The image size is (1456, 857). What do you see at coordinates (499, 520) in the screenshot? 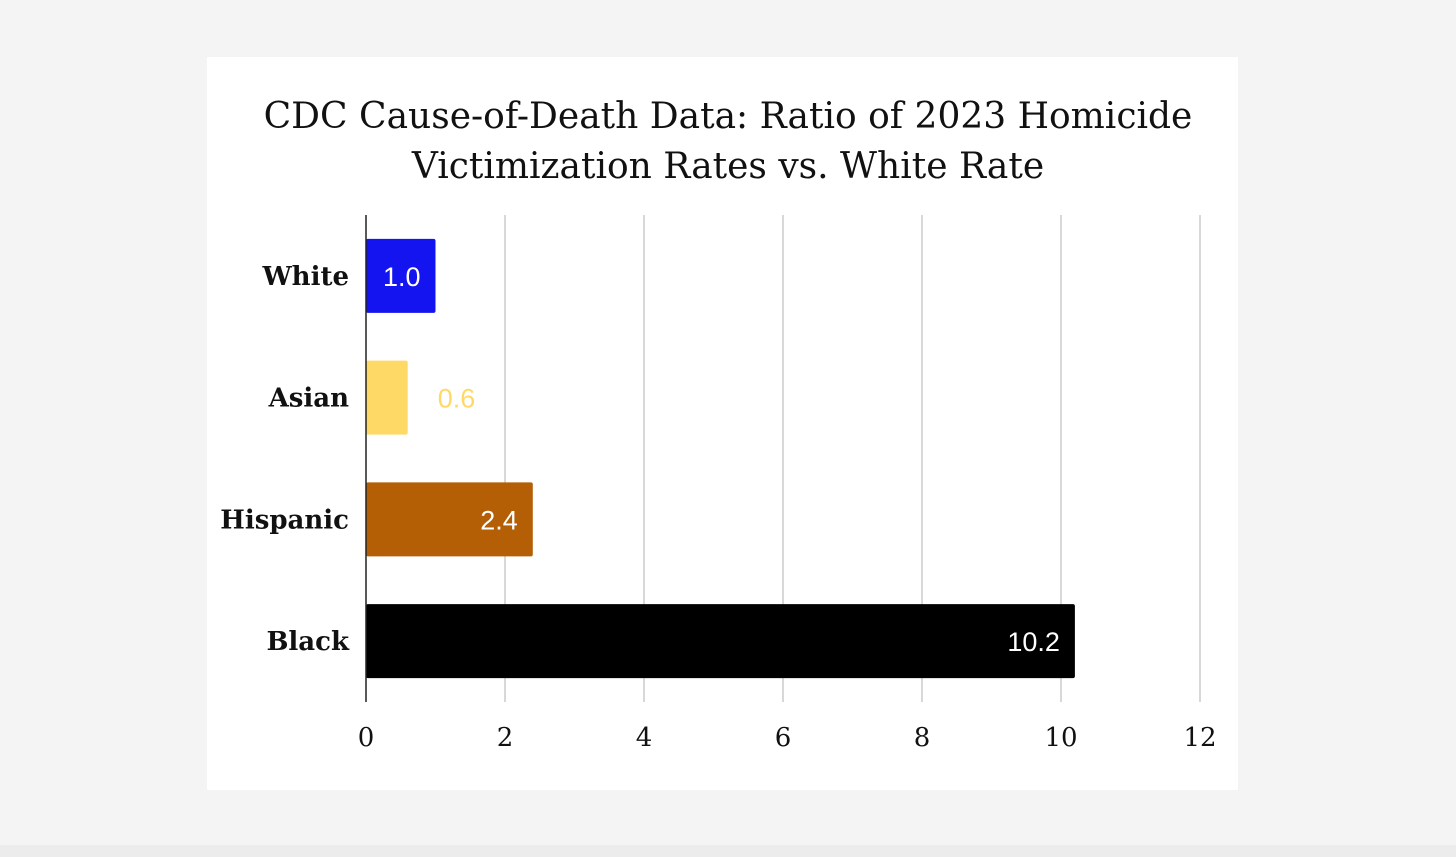
I see `data-label: 2.4` at bounding box center [499, 520].